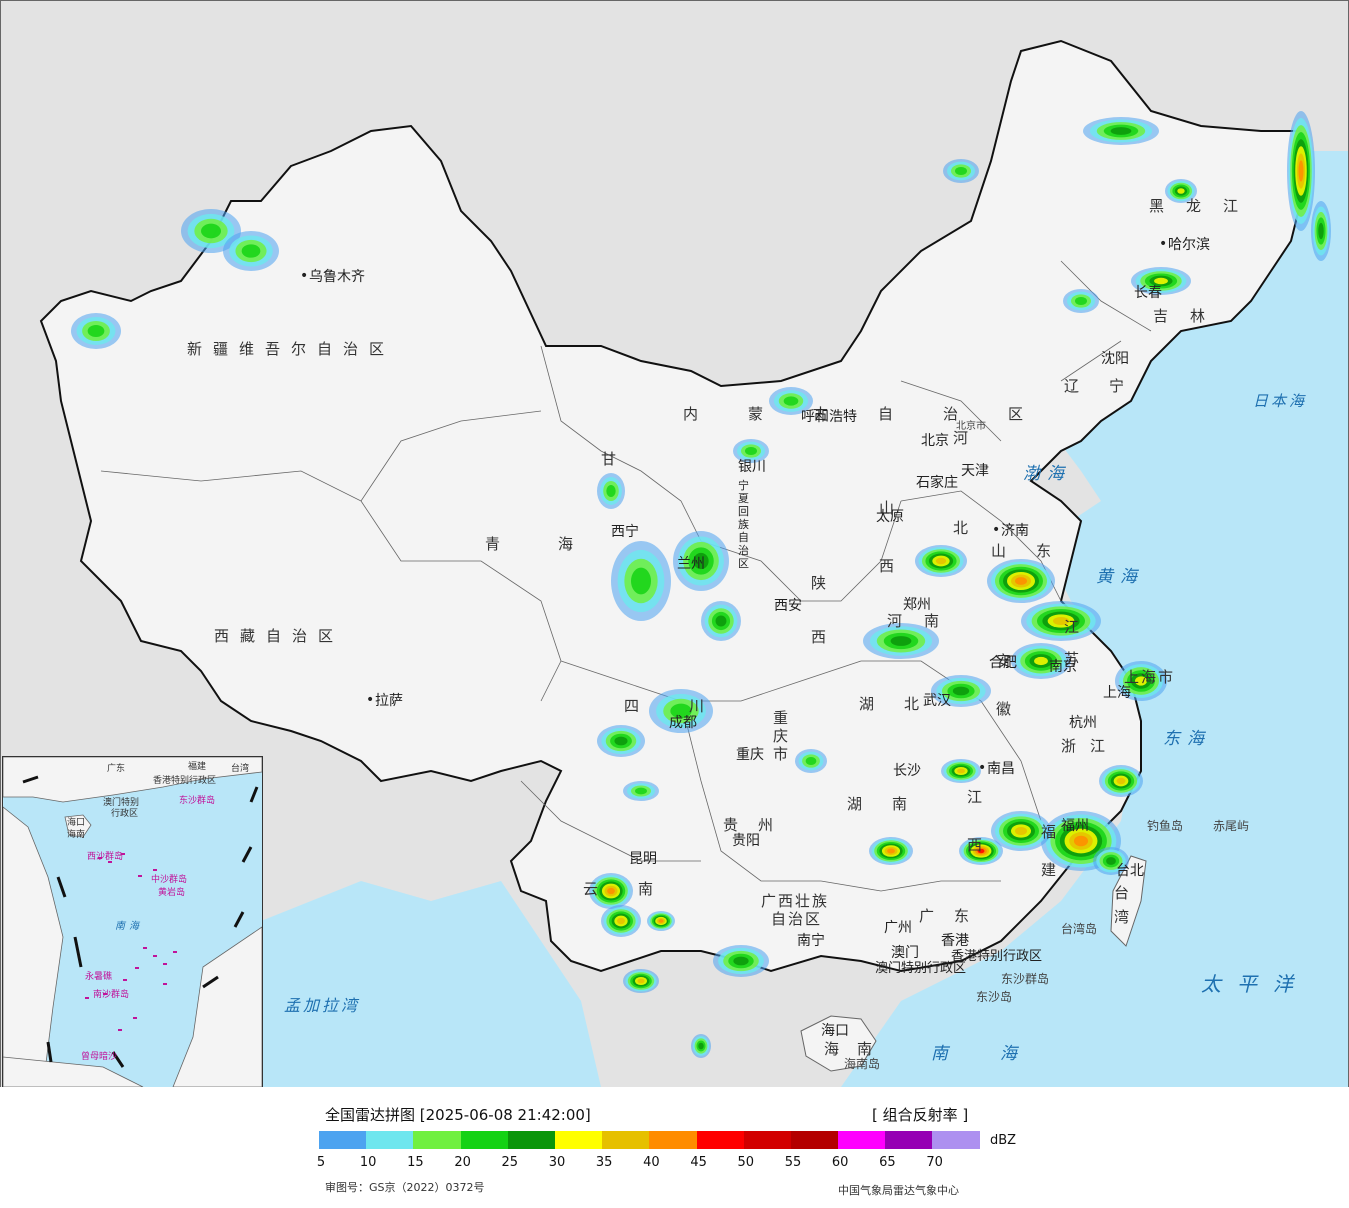  What do you see at coordinates (746, 1162) in the screenshot?
I see `color-scale-tick: 50` at bounding box center [746, 1162].